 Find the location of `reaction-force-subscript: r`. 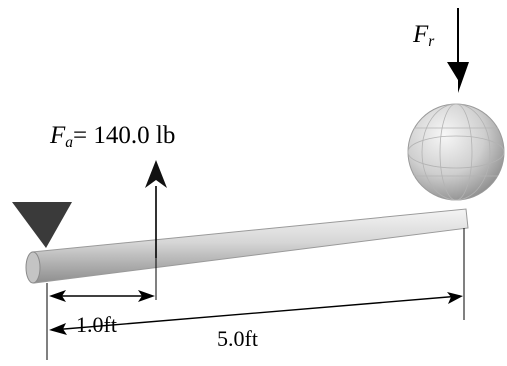

reaction-force-subscript: r is located at coordinates (431, 42).